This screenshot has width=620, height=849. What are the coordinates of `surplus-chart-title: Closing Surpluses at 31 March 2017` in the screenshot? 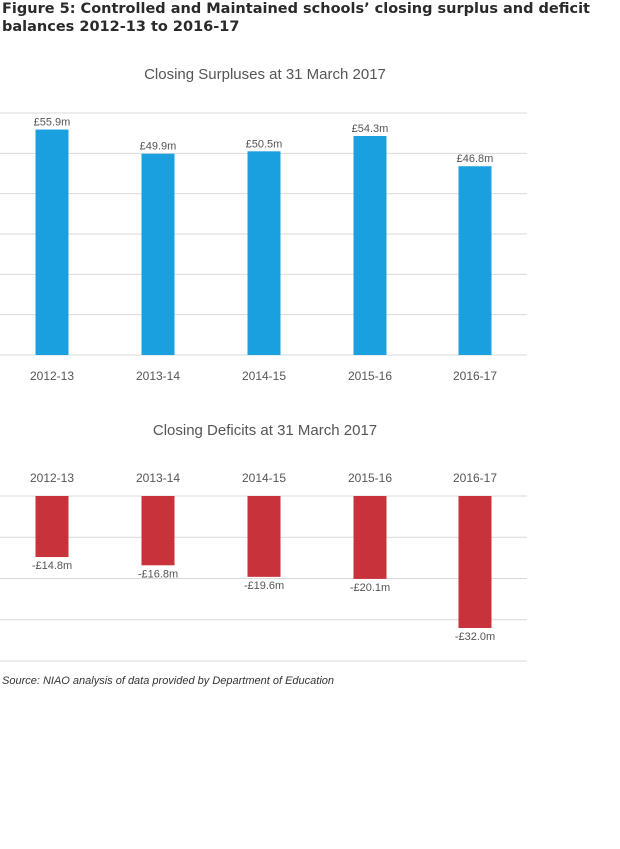 It's located at (265, 74).